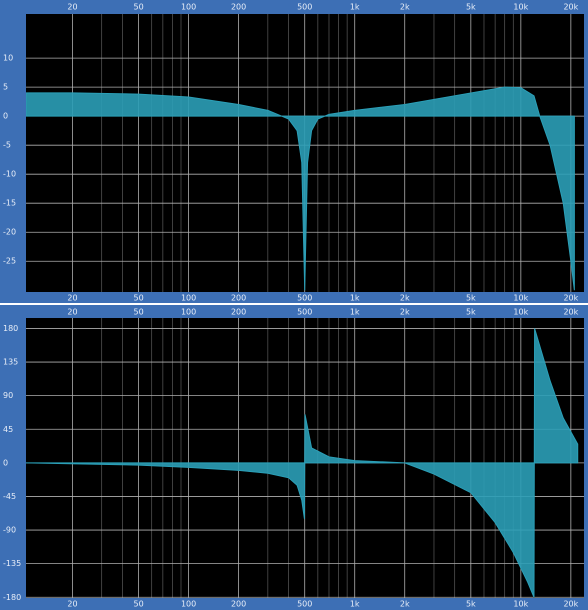 The height and width of the screenshot is (610, 588). Describe the element at coordinates (9, 530) in the screenshot. I see `y-tick-label: -90` at that location.